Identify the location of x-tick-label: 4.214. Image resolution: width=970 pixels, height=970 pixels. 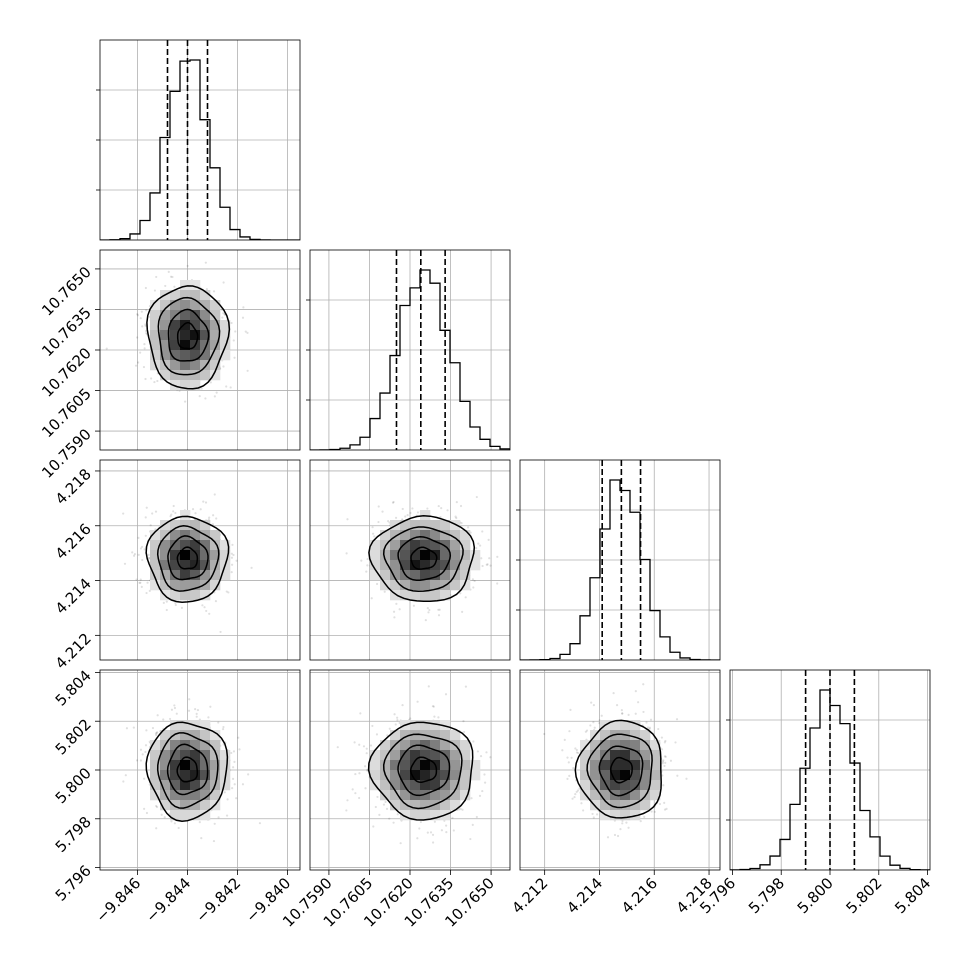
(584, 895).